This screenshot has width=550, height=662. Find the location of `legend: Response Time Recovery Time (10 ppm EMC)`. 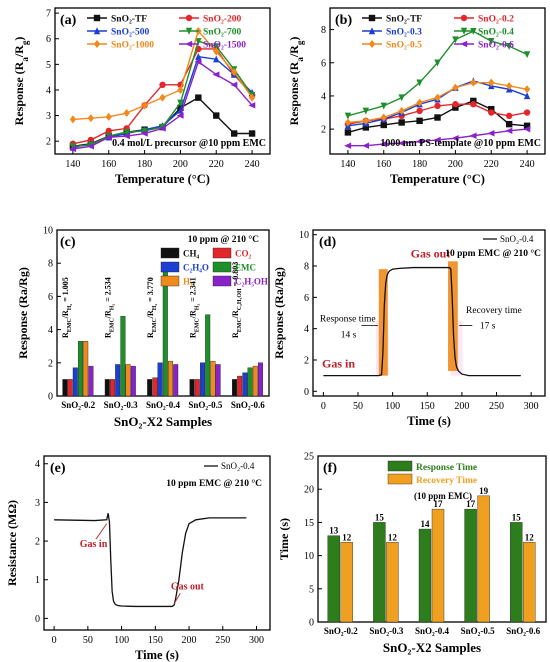

legend: Response Time Recovery Time (10 ppm EMC) is located at coordinates (432, 480).